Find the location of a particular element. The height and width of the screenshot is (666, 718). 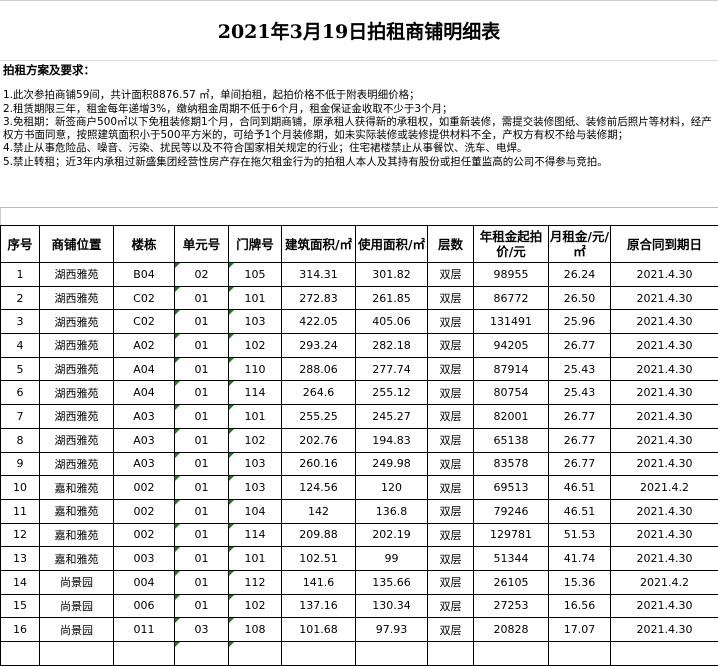

table-cell: 194.83 is located at coordinates (392, 440).